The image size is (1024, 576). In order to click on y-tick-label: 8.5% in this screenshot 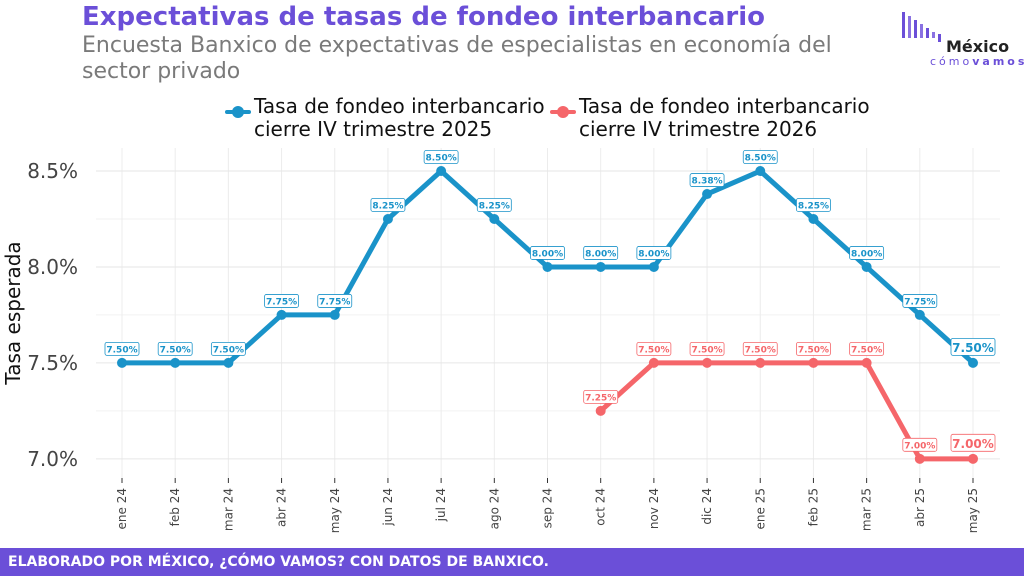, I will do `click(52, 171)`.